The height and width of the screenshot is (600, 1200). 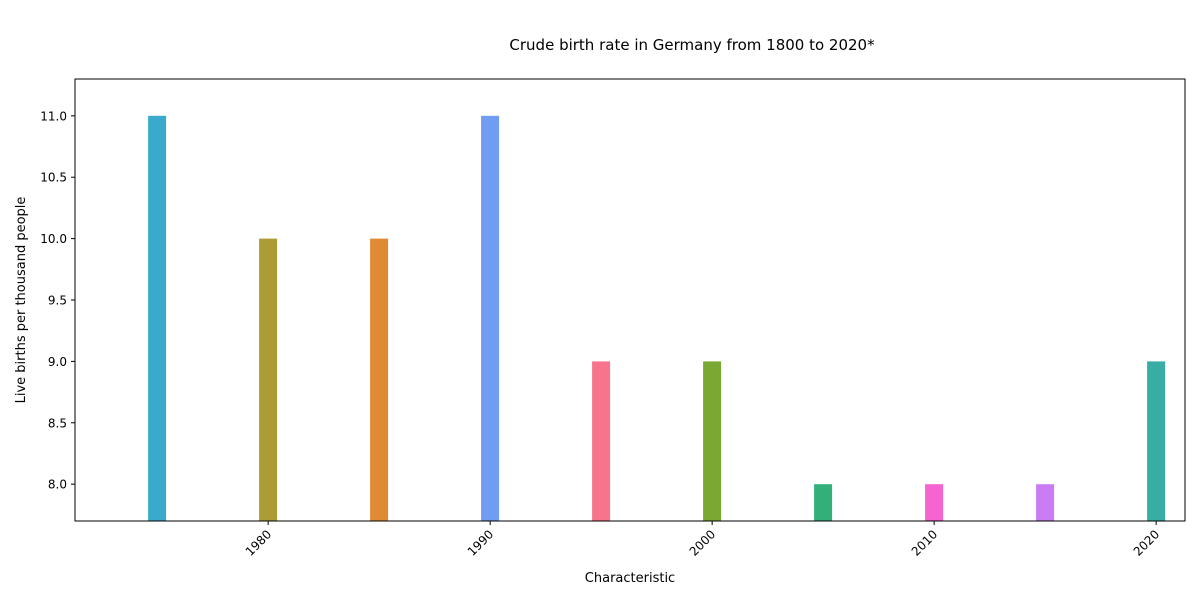 I want to click on bar-1985, so click(x=379, y=379).